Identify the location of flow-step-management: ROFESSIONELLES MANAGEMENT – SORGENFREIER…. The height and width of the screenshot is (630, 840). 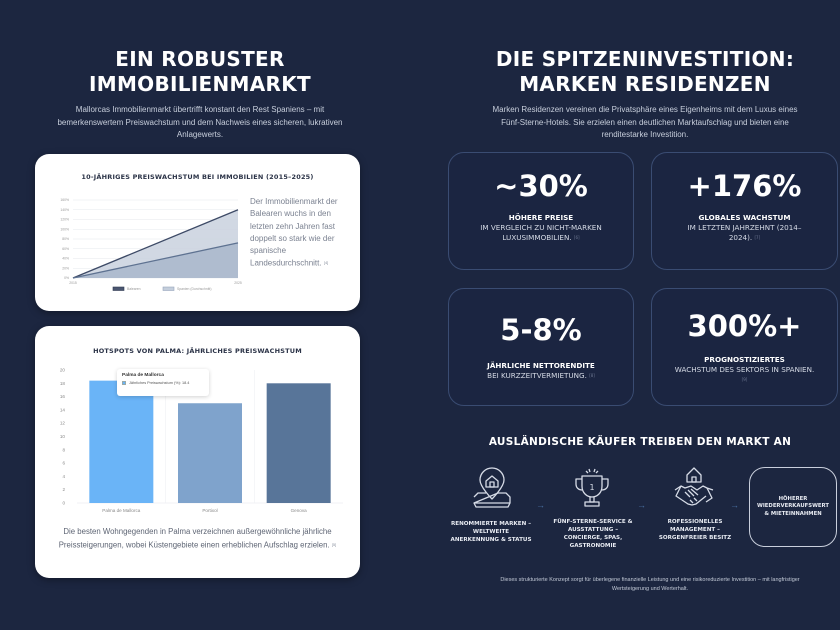
(695, 530).